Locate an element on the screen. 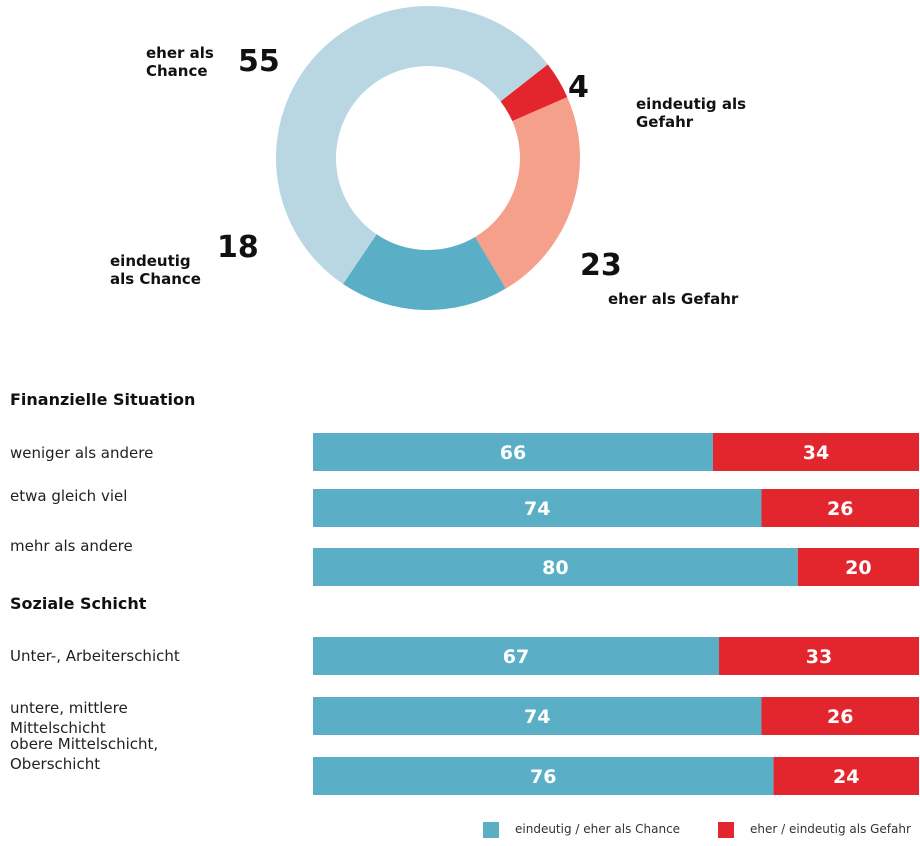 Image resolution: width=920 pixels, height=846 pixels. slice-value: 4 is located at coordinates (578, 87).